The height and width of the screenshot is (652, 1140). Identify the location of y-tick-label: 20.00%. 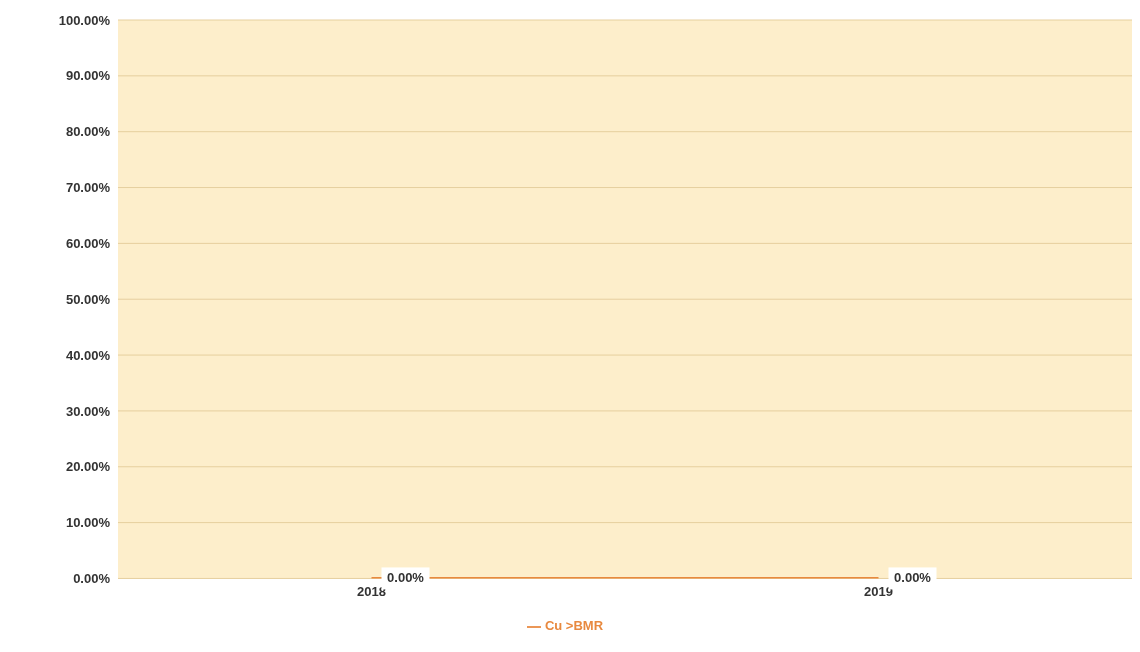
(88, 467).